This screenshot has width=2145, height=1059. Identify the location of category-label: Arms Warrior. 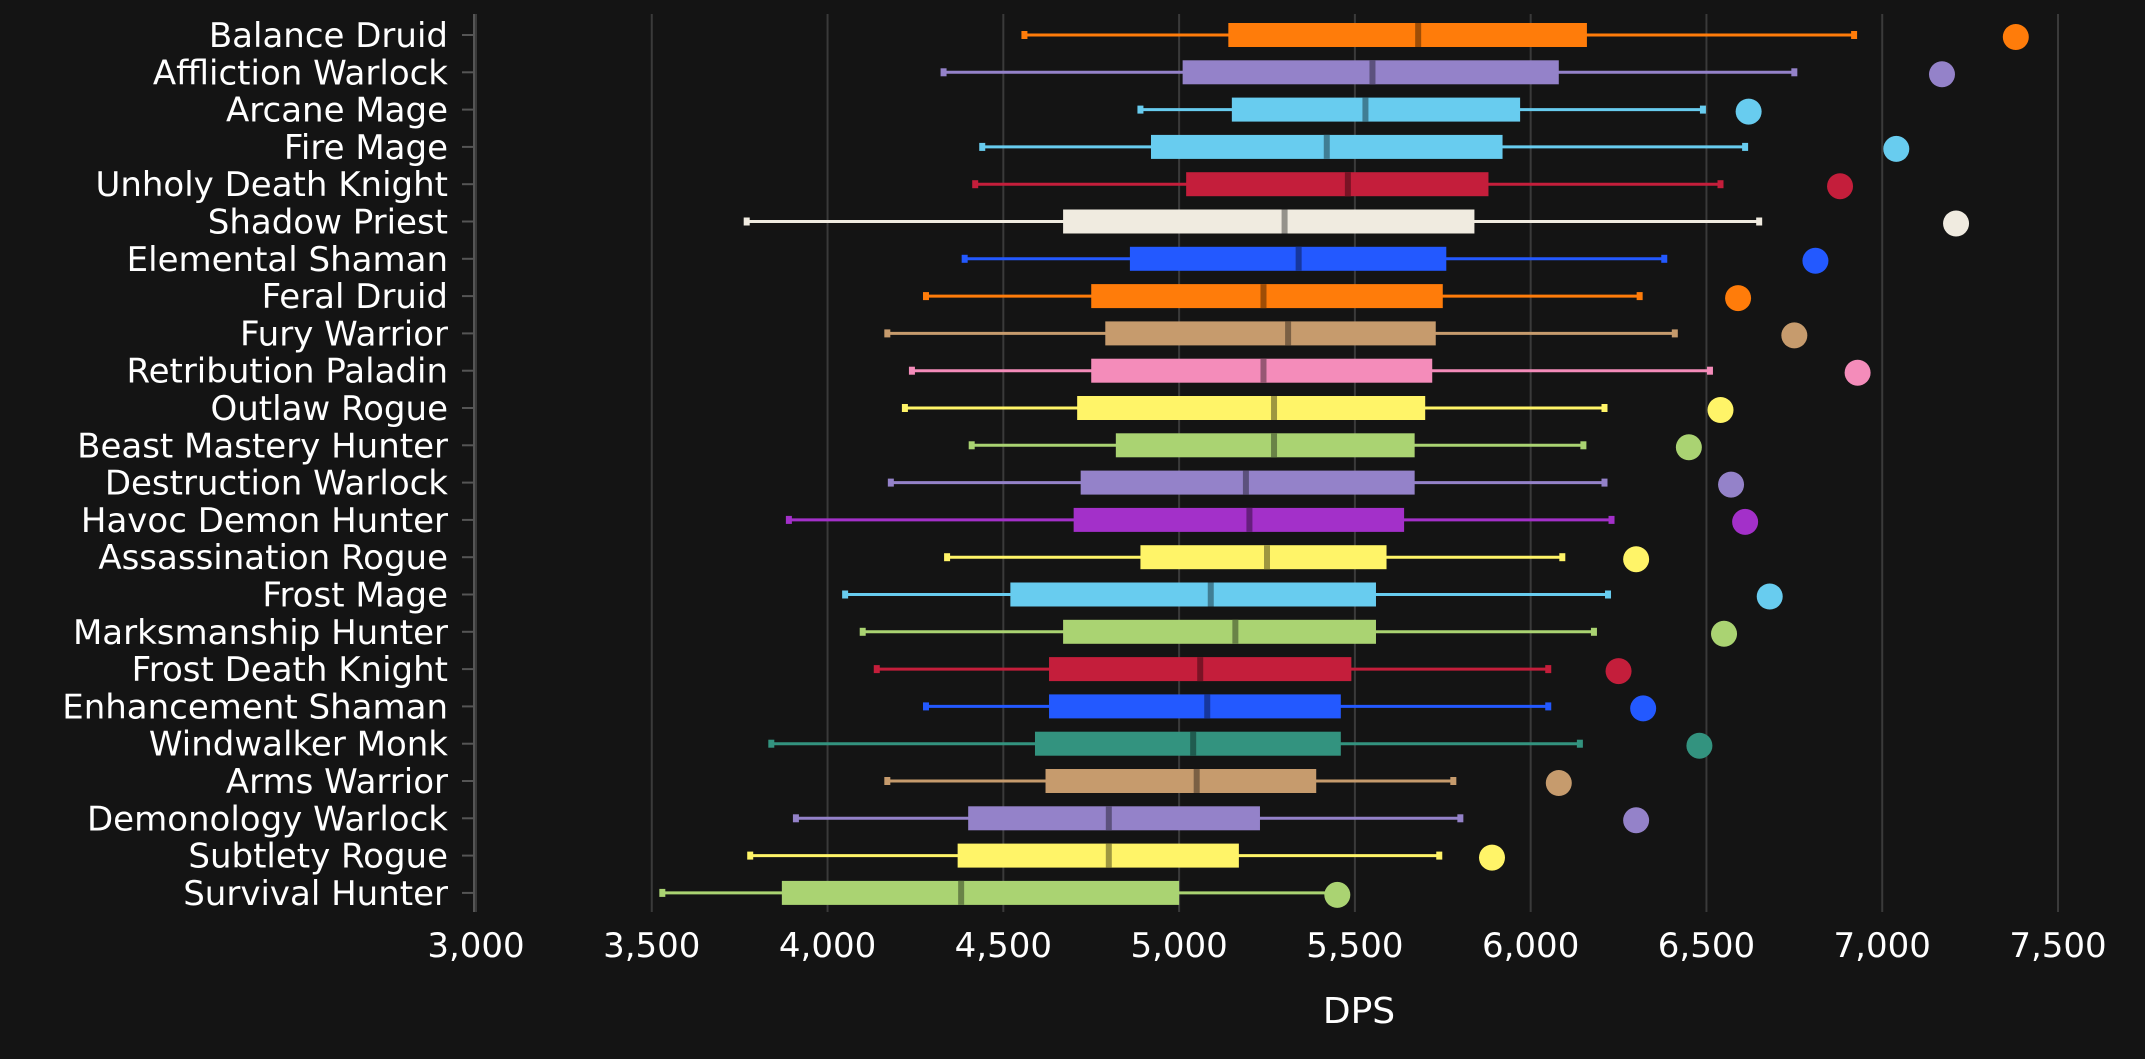
(337, 782).